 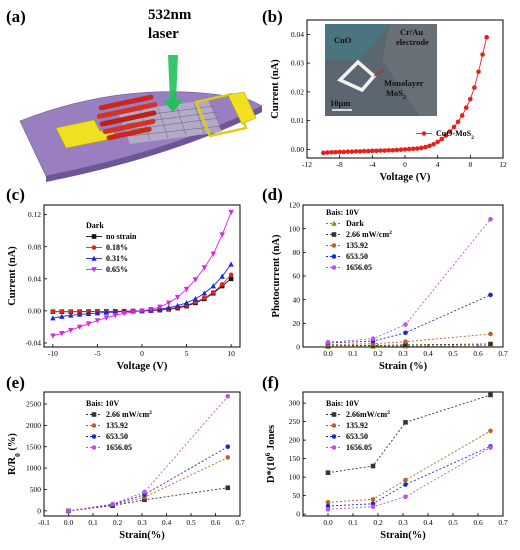 What do you see at coordinates (409, 70) in the screenshot?
I see `inset-electrode-region` at bounding box center [409, 70].